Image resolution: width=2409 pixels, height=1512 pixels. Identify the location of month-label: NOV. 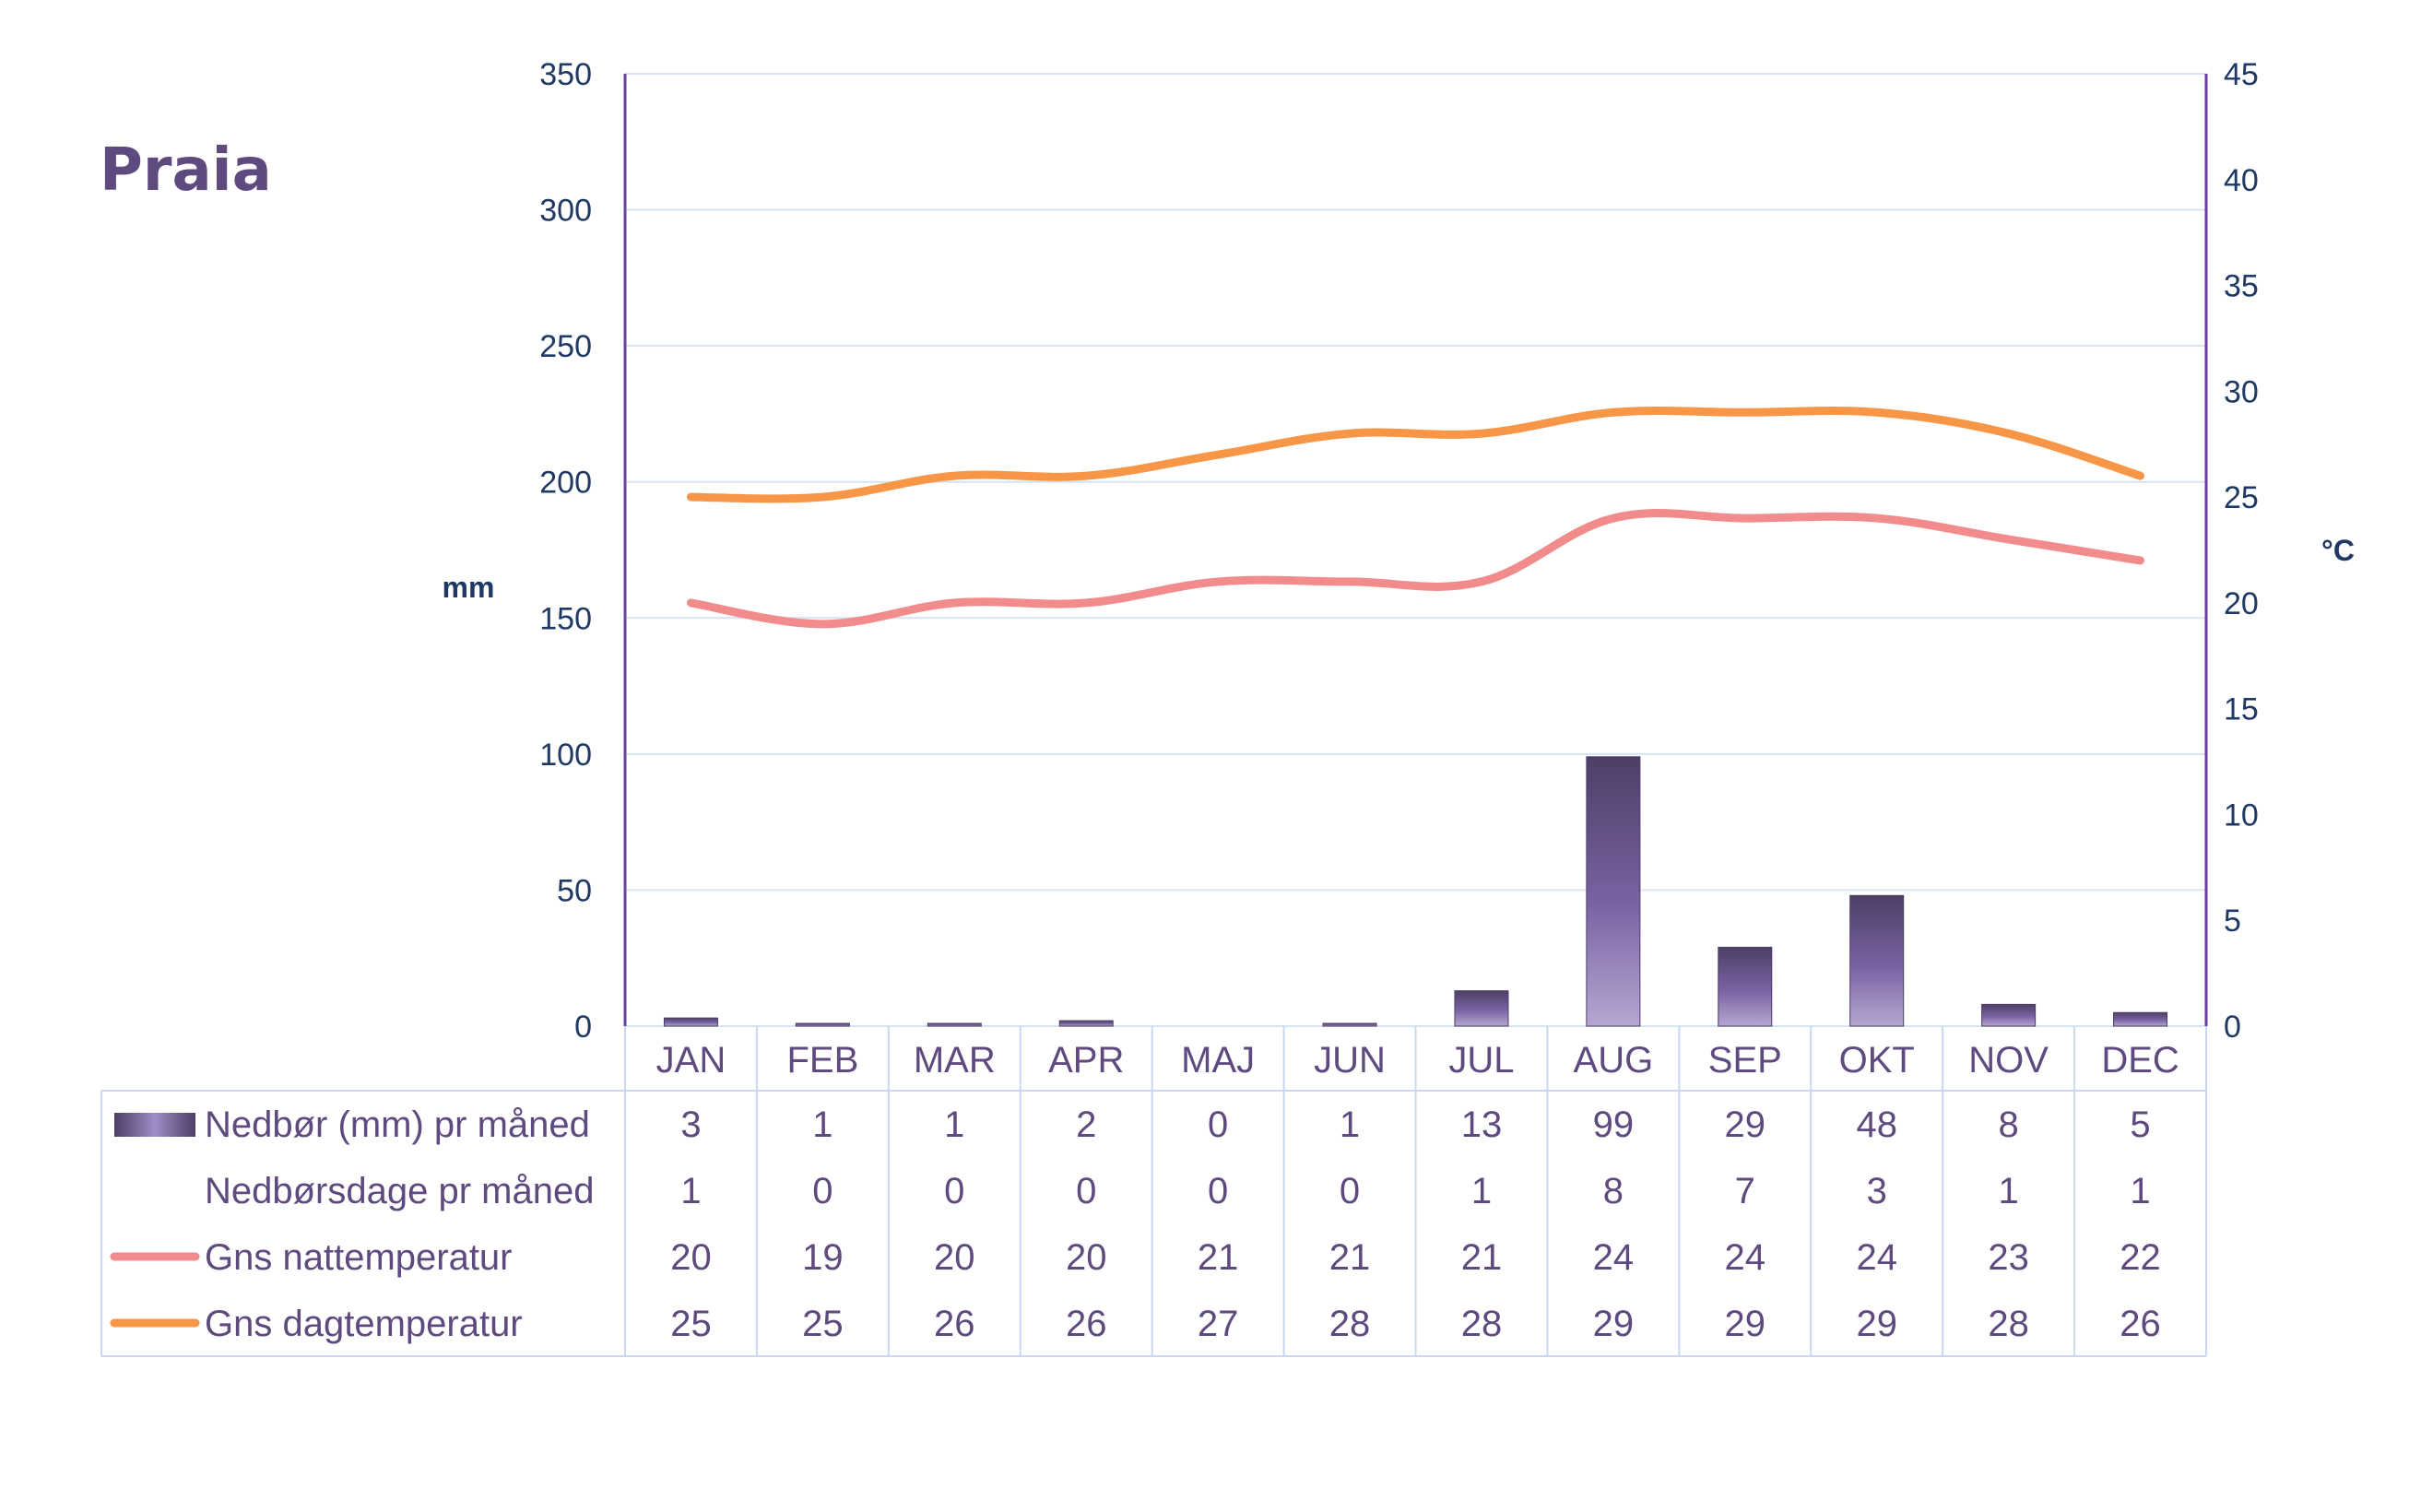
(2008, 1060).